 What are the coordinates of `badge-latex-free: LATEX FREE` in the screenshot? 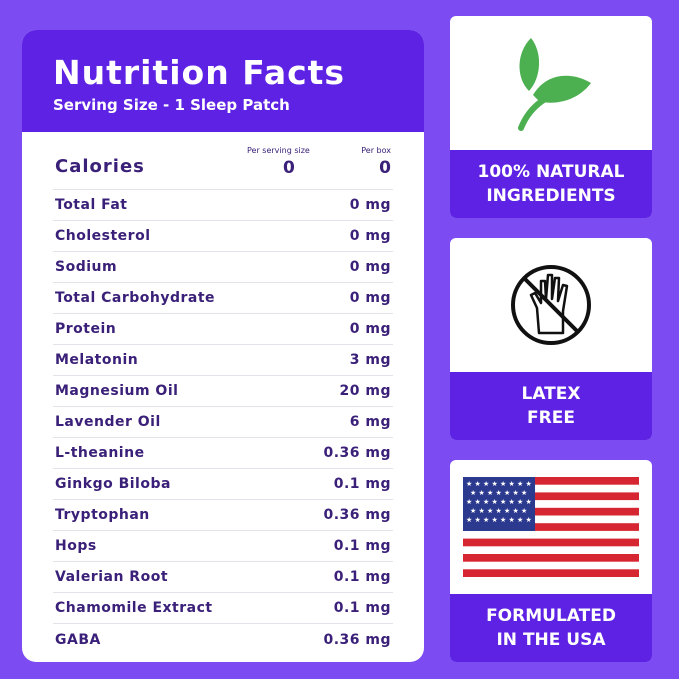 It's located at (551, 339).